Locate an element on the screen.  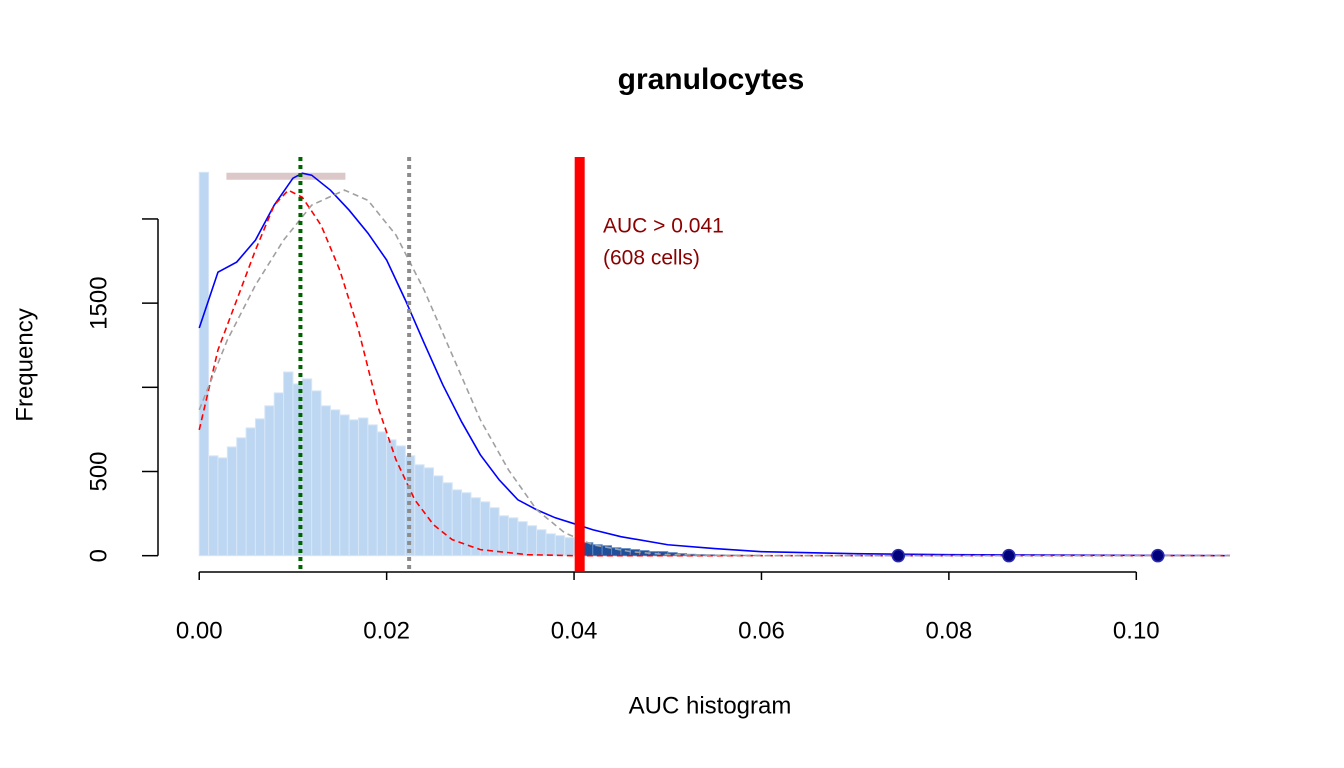
x-tick-label: 0.02 is located at coordinates (386, 630).